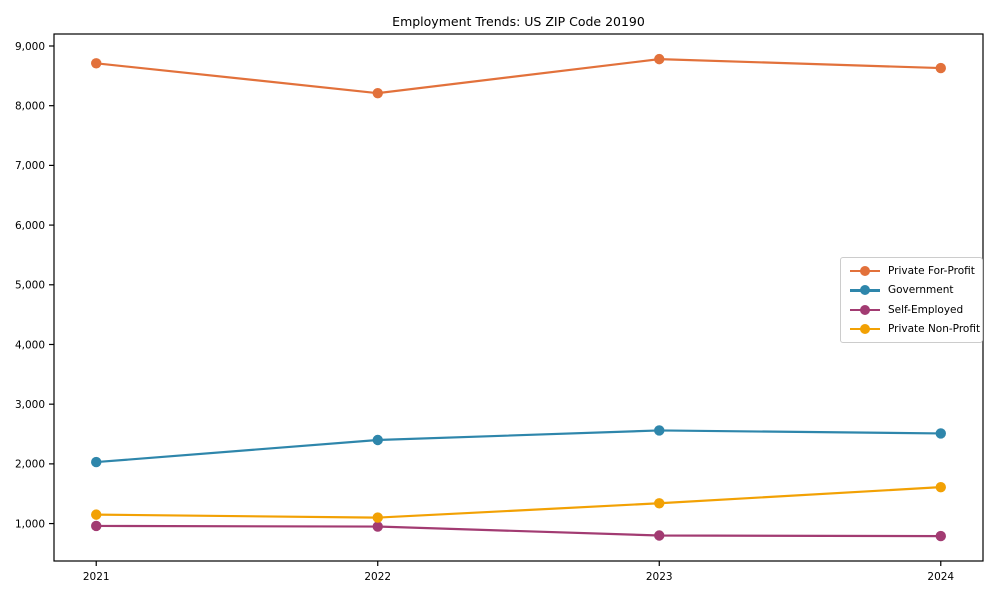 Image resolution: width=1000 pixels, height=600 pixels. I want to click on y-tick-label: 4,000, so click(30, 345).